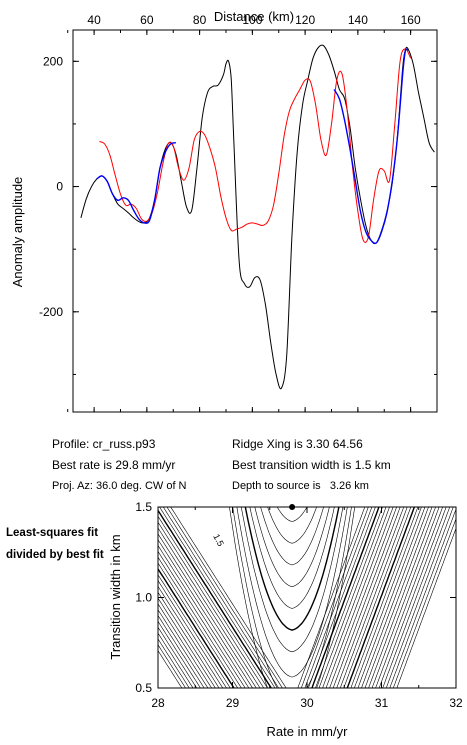 The width and height of the screenshot is (467, 745). I want to click on fit-segment-right-line, so click(371, 146).